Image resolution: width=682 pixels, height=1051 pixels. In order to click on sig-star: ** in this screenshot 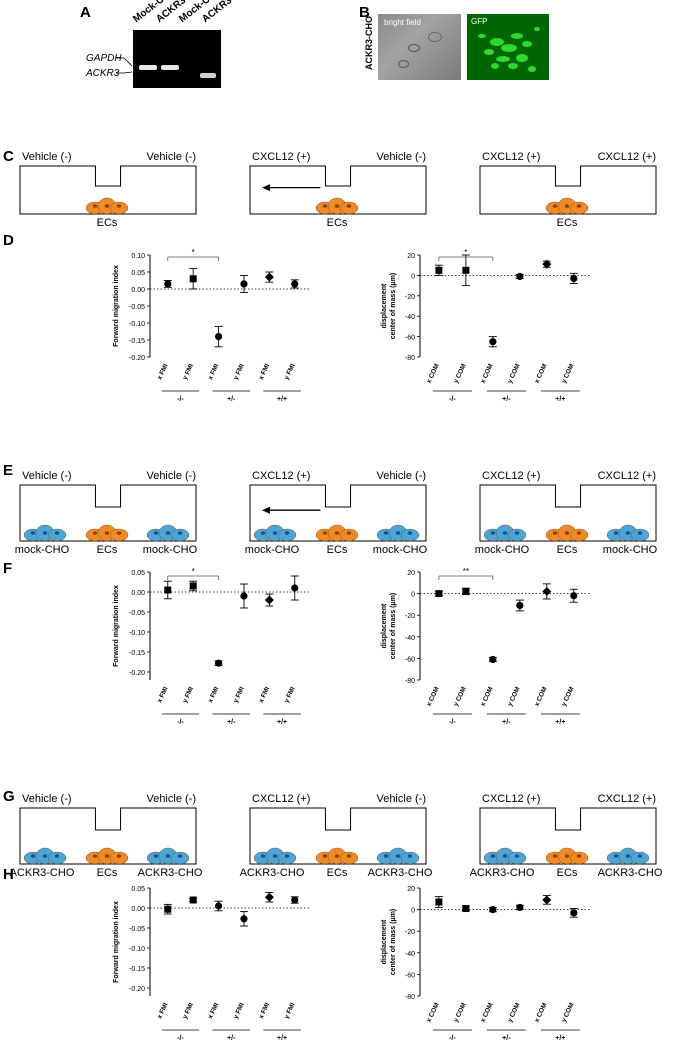, I will do `click(466, 571)`.